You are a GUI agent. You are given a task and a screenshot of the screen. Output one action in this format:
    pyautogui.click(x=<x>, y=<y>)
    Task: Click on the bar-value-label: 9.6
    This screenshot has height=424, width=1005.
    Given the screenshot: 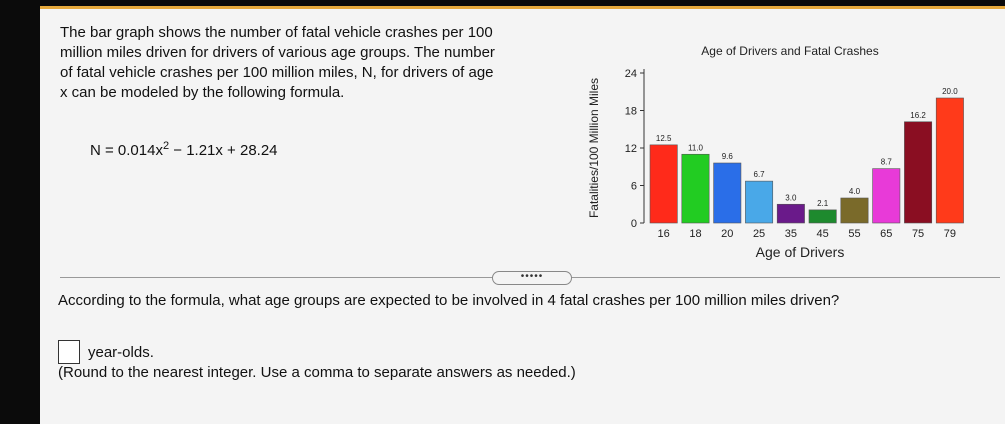 What is the action you would take?
    pyautogui.click(x=728, y=156)
    